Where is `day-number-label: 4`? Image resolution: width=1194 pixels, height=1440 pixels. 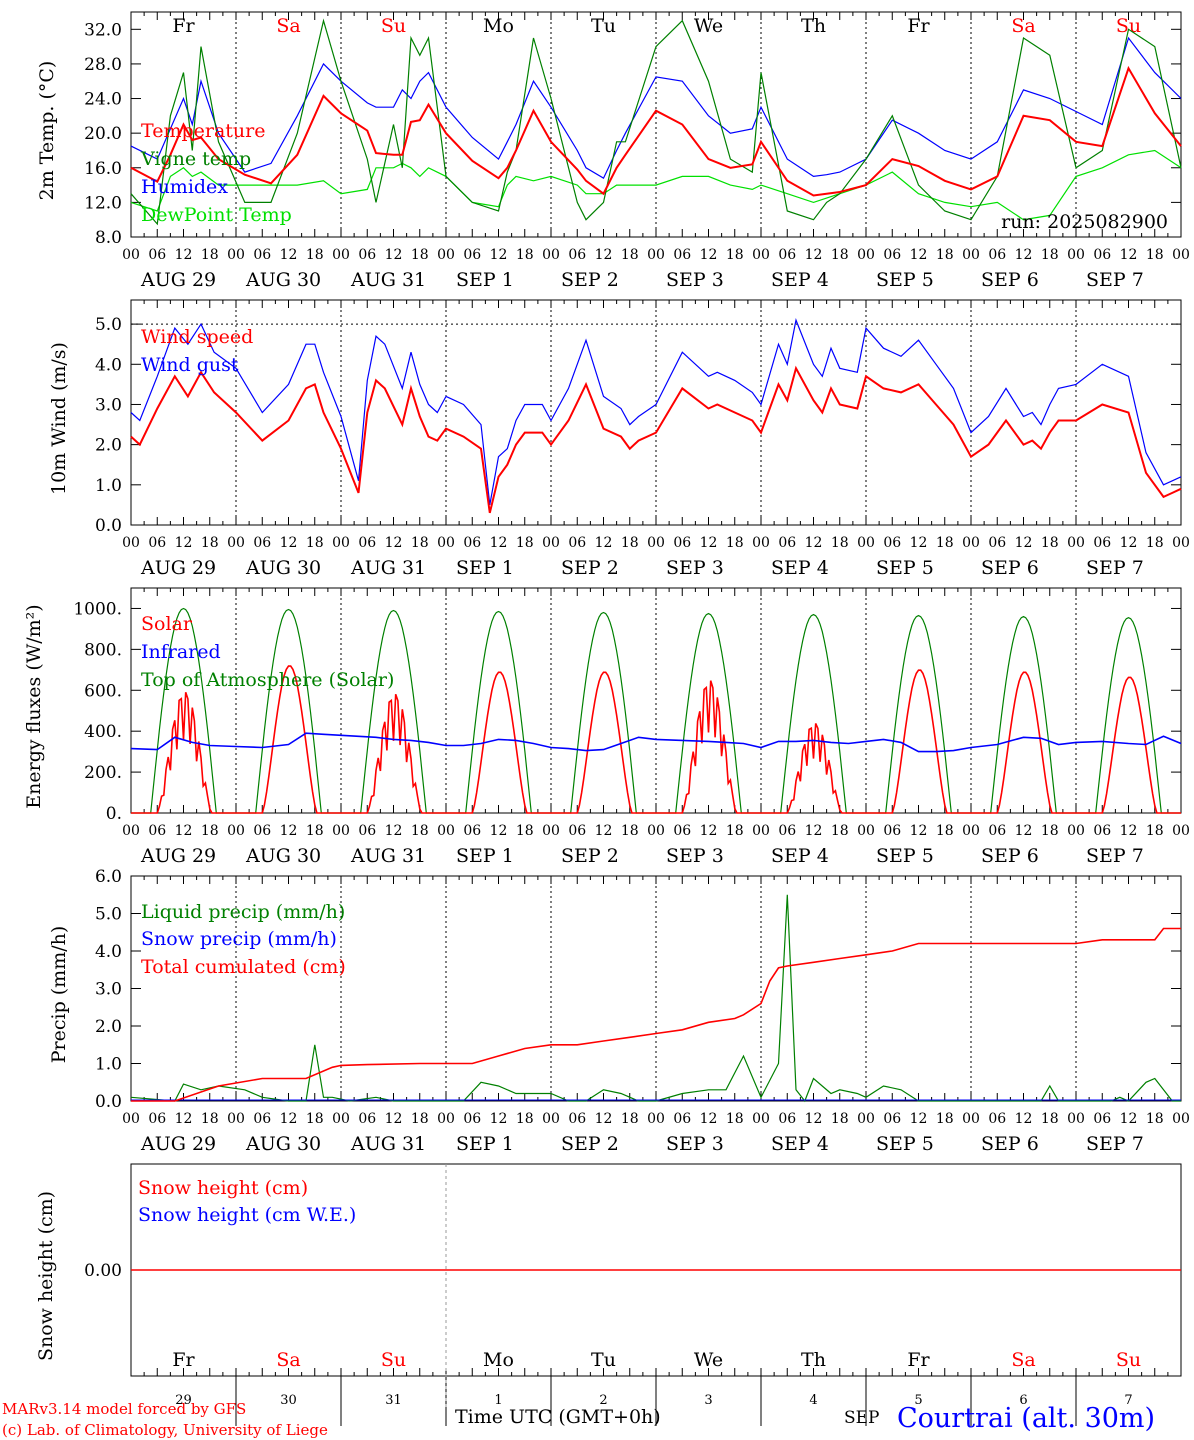 day-number-label: 4 is located at coordinates (813, 1400).